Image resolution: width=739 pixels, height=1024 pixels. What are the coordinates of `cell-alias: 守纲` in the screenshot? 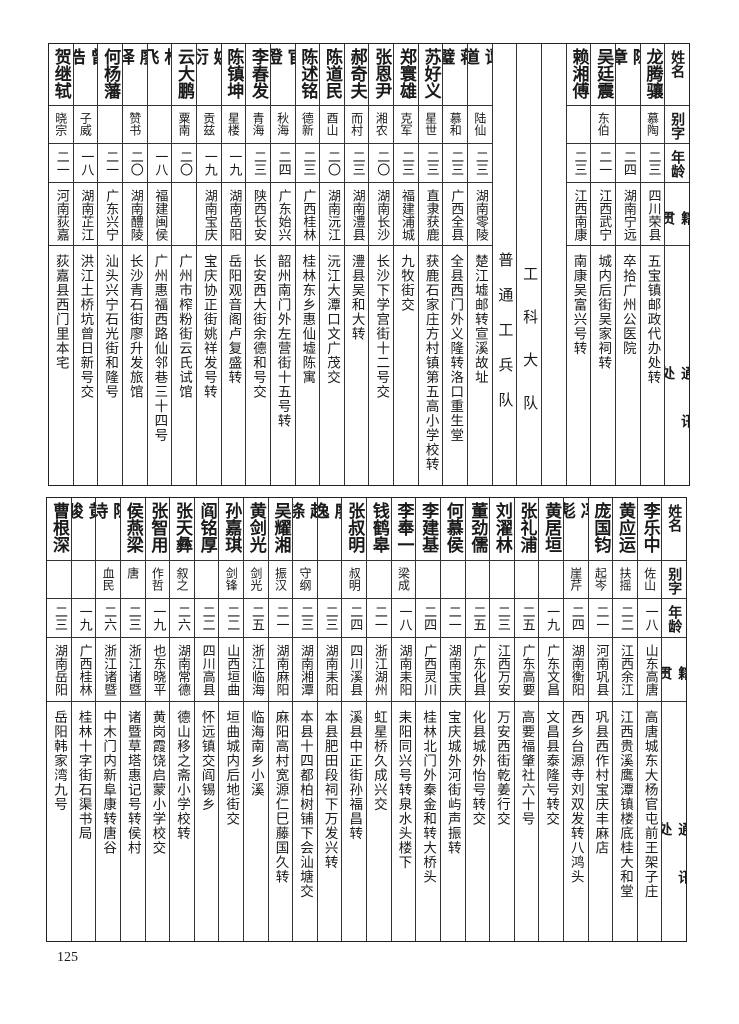 It's located at (305, 580).